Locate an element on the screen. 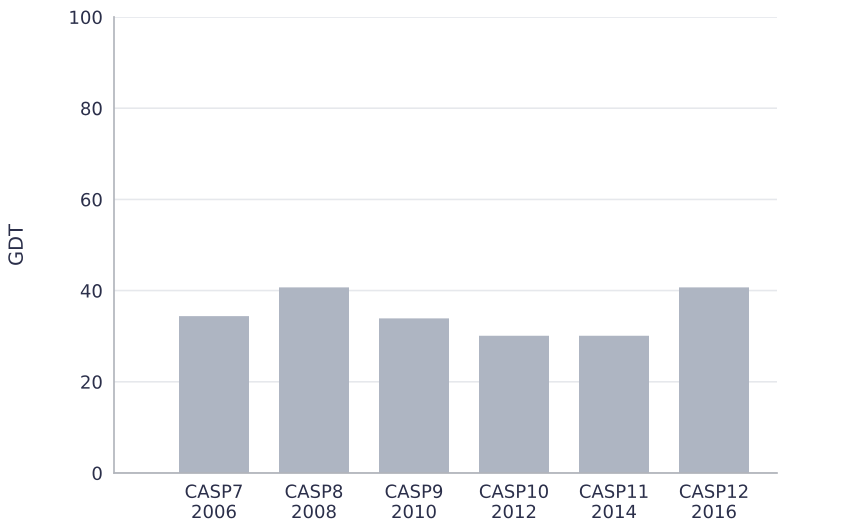  y-tick-label: 0 is located at coordinates (97, 473).